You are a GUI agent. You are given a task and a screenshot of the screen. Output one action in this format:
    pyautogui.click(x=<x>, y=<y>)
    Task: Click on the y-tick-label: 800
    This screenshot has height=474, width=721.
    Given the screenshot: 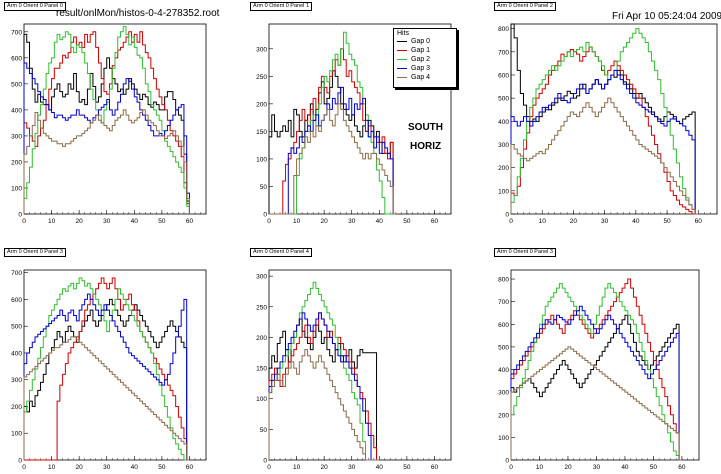 What is the action you would take?
    pyautogui.click(x=503, y=280)
    